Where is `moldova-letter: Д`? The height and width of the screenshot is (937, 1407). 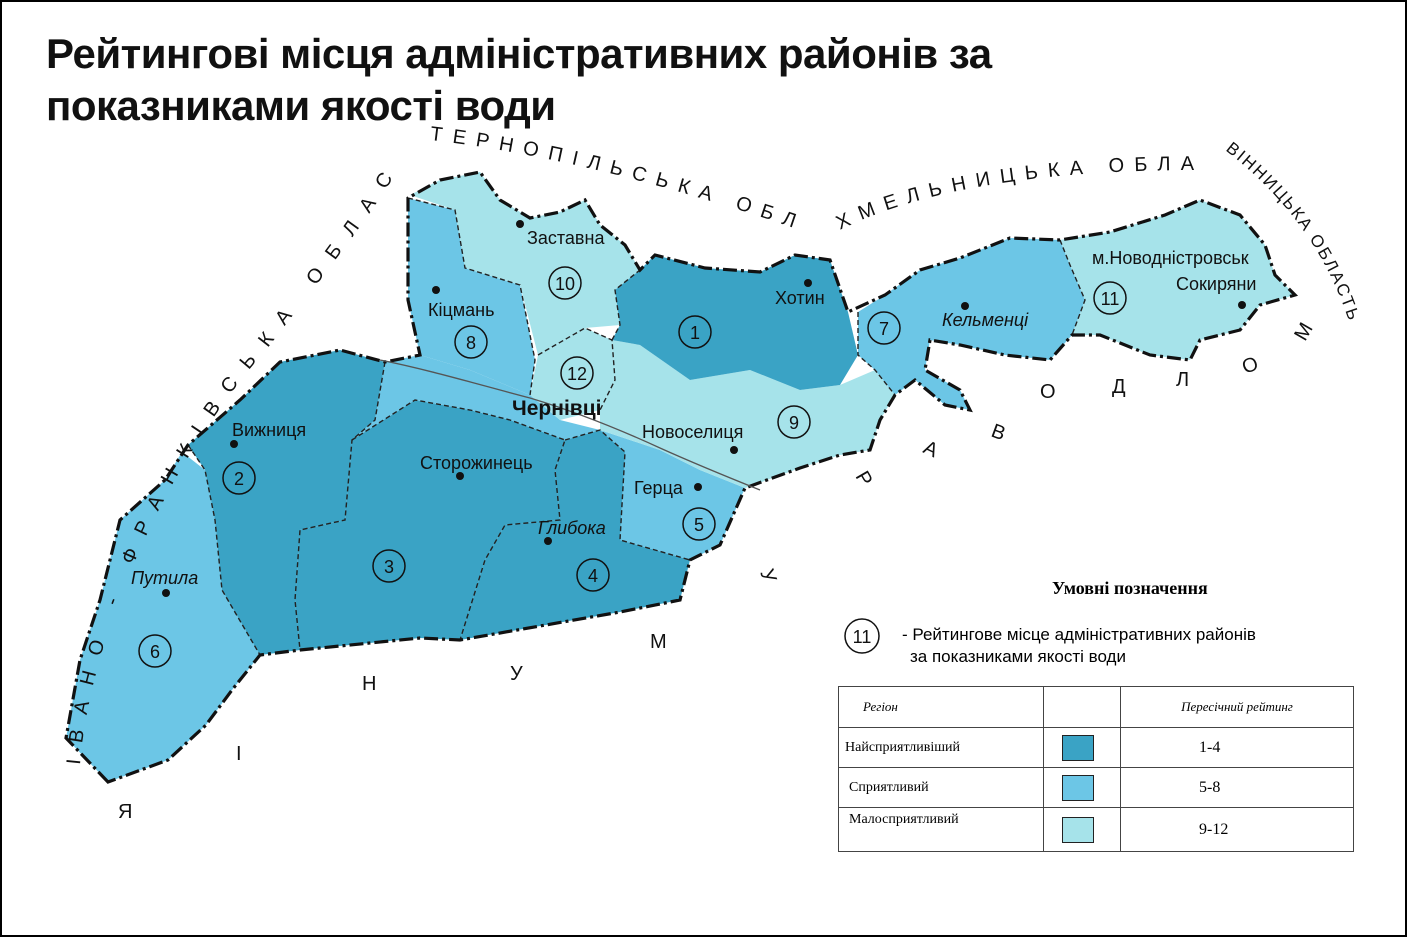 moldova-letter: Д is located at coordinates (1119, 387).